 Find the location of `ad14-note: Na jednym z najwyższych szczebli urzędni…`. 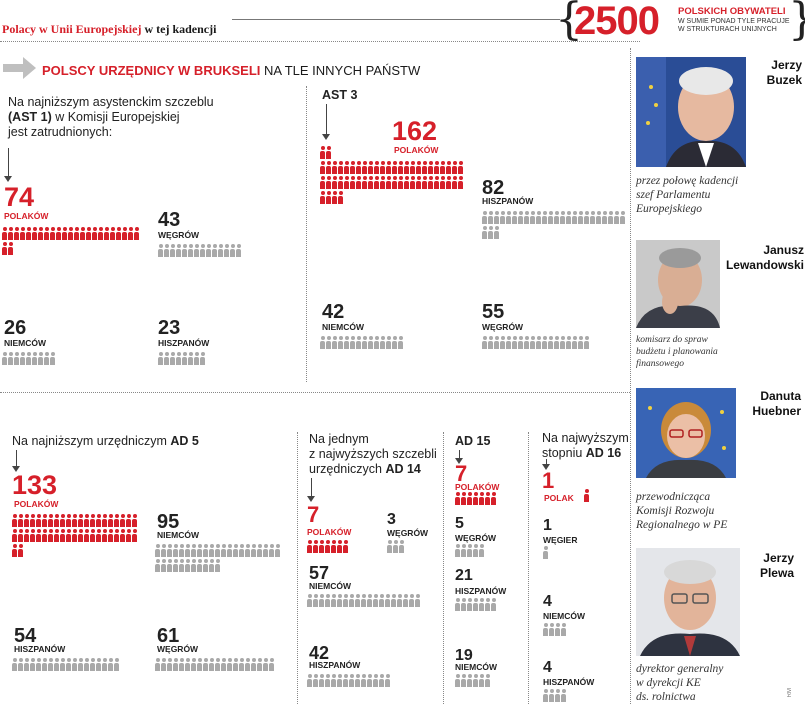

ad14-note: Na jednym z najwyższych szczebli urzędni… is located at coordinates (373, 454).